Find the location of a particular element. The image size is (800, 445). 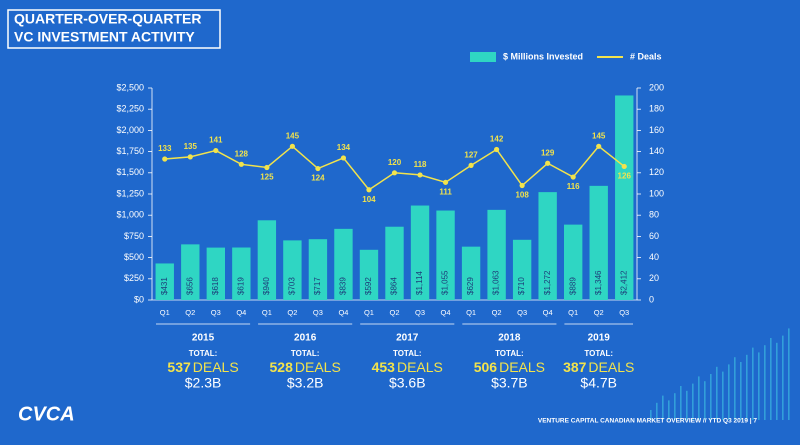

decoration is located at coordinates (720, 374).